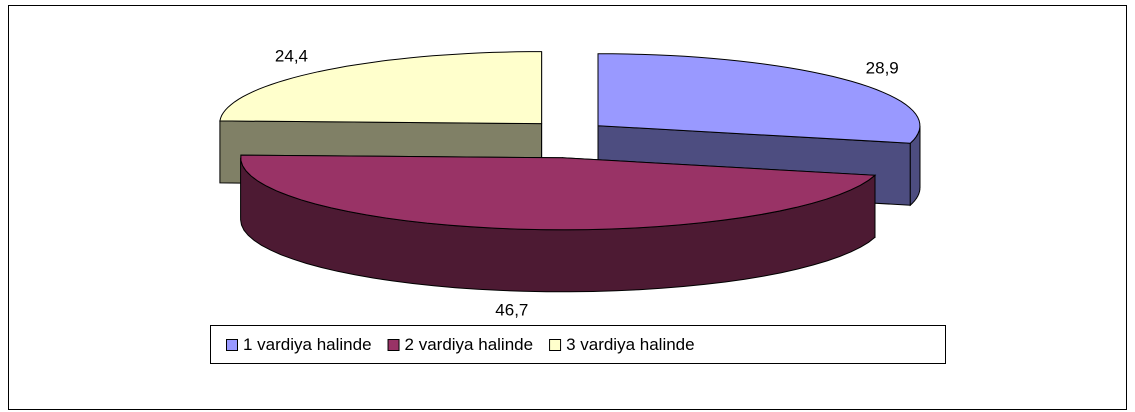  What do you see at coordinates (307, 344) in the screenshot?
I see `legend-label: 1 vardiya halinde` at bounding box center [307, 344].